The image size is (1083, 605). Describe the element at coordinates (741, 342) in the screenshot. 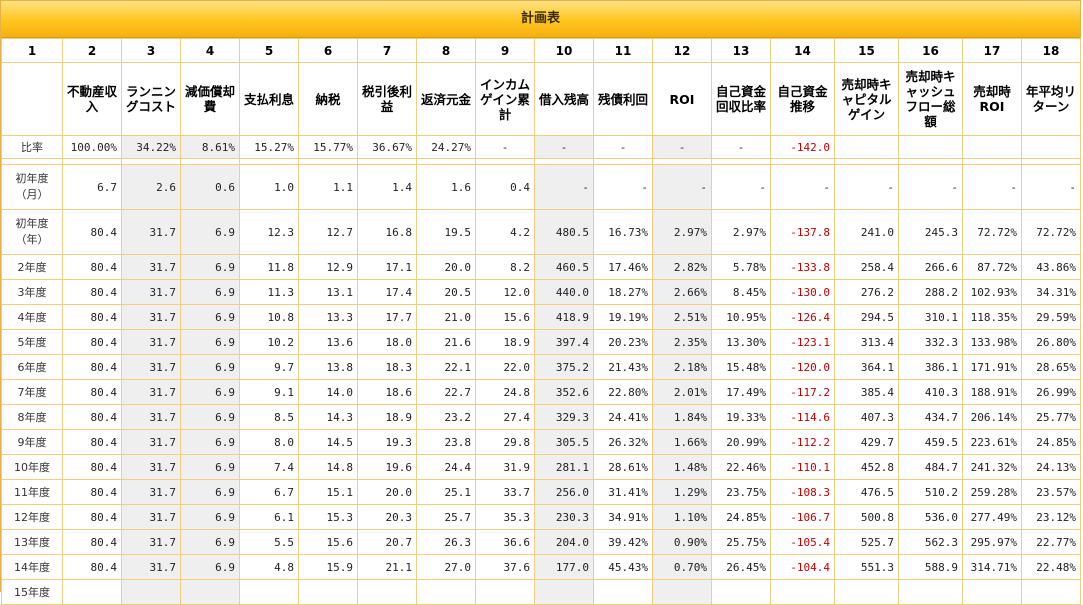

I see `table-cell: 13.30%` at that location.